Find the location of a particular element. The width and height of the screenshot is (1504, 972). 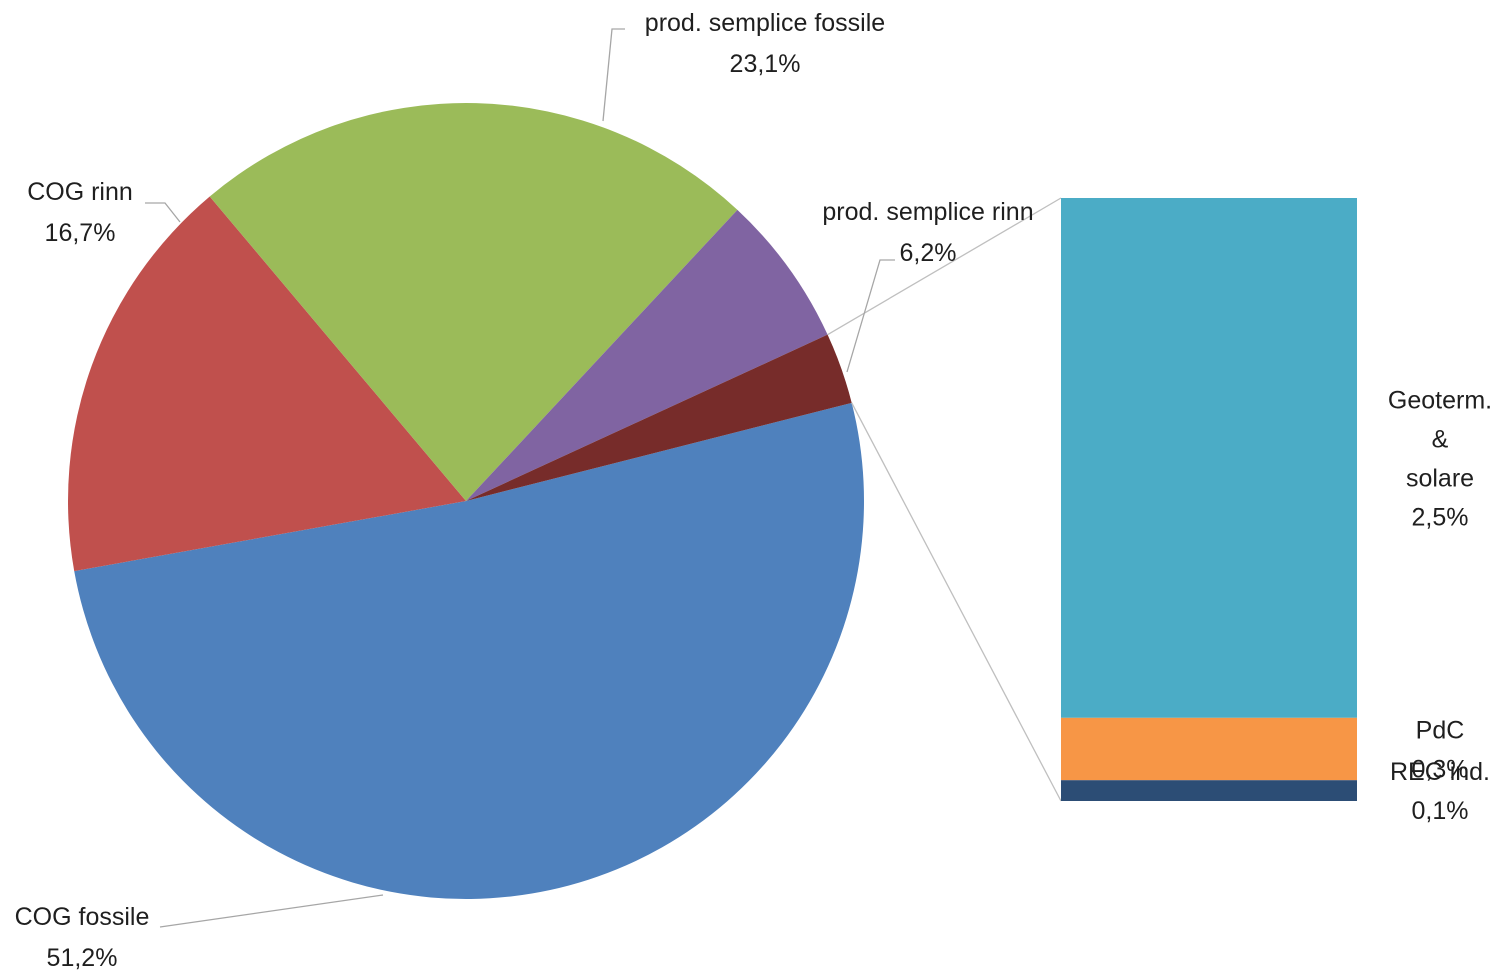

bar-name-label-pdc: PdC is located at coordinates (1440, 731).